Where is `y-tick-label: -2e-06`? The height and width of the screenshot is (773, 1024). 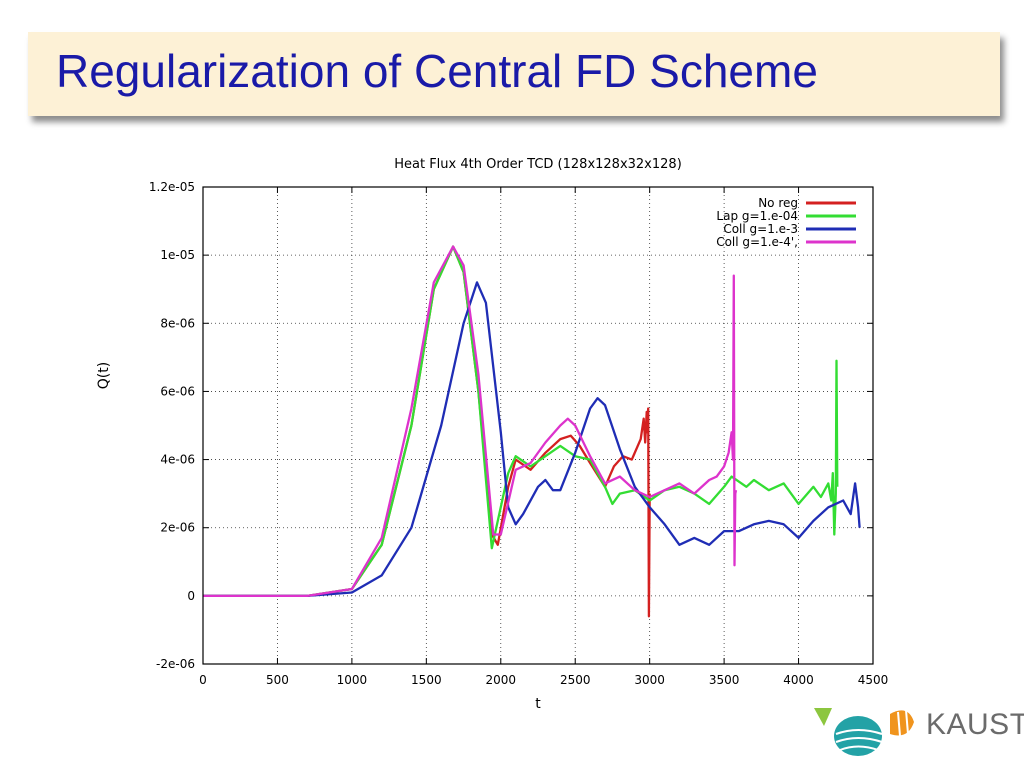 y-tick-label: -2e-06 is located at coordinates (175, 664).